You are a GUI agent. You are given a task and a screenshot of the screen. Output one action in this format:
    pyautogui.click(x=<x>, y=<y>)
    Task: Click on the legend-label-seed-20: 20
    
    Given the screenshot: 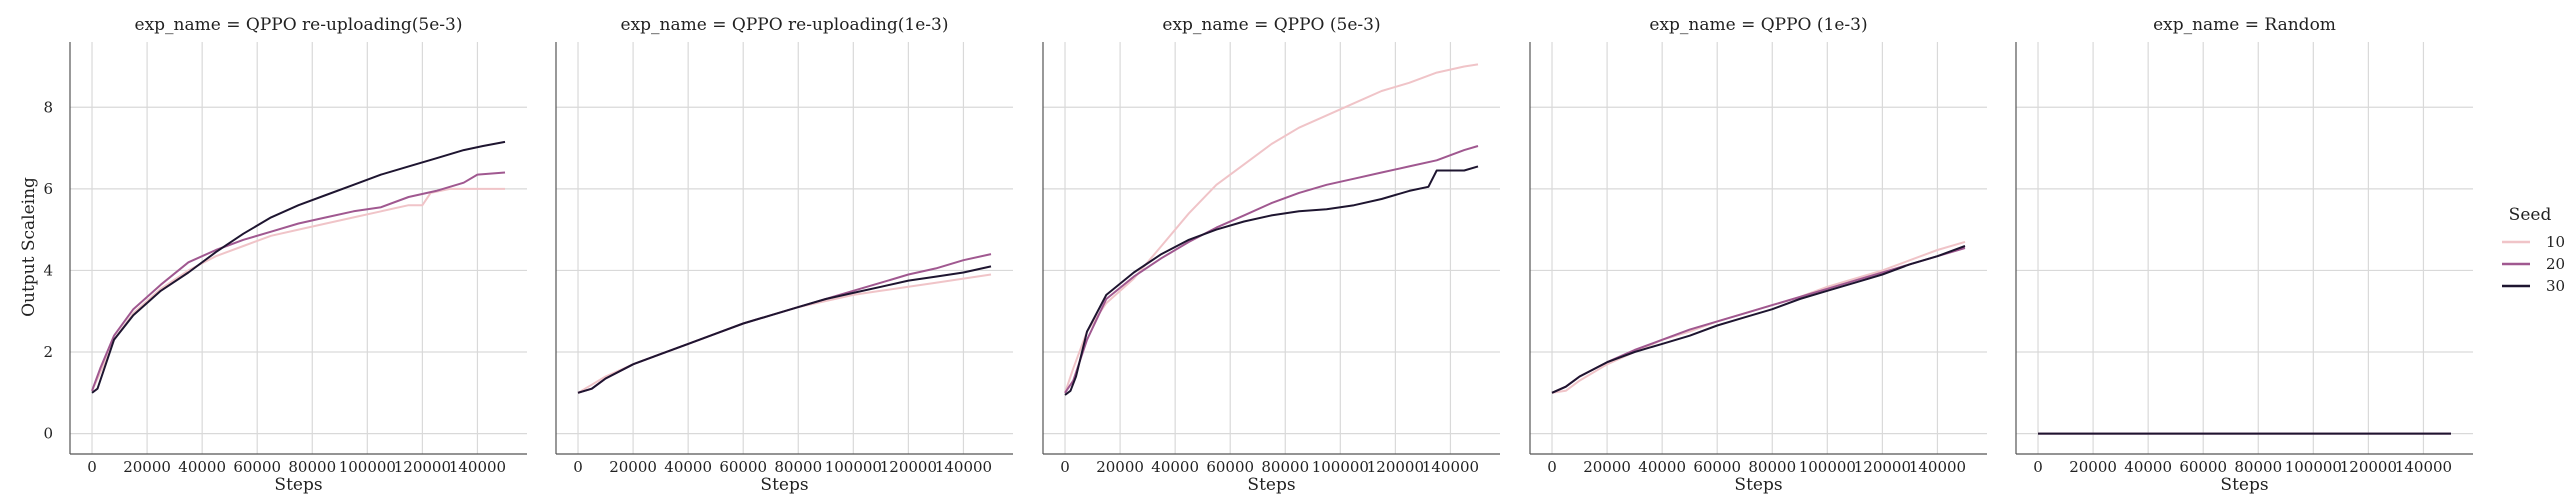 What is the action you would take?
    pyautogui.click(x=2555, y=264)
    